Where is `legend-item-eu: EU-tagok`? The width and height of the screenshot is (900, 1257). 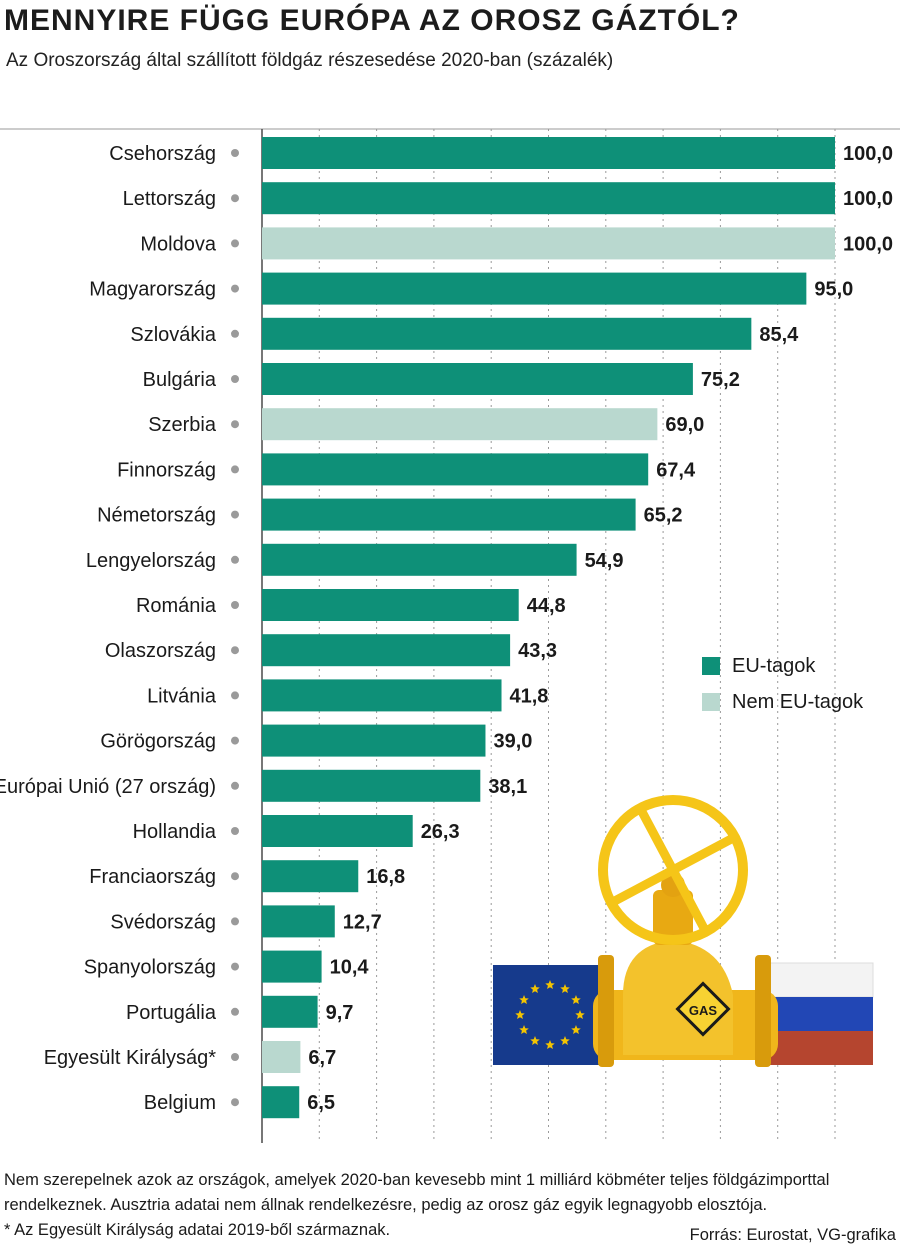 legend-item-eu: EU-tagok is located at coordinates (782, 666).